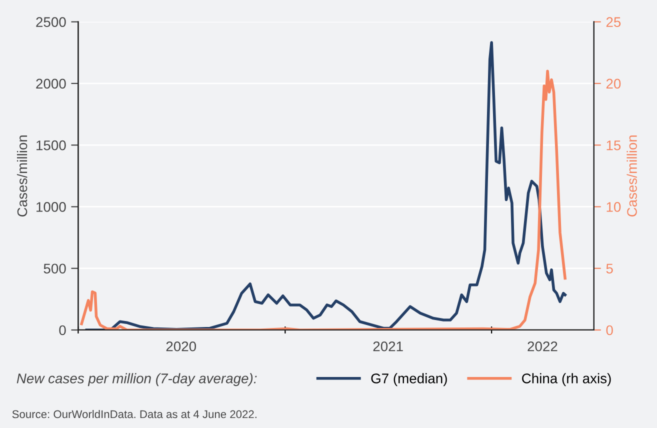 This screenshot has width=657, height=428. Describe the element at coordinates (134, 414) in the screenshot. I see `source-note: Source: OurWorldInData. Data as at 4 June 2022.` at that location.